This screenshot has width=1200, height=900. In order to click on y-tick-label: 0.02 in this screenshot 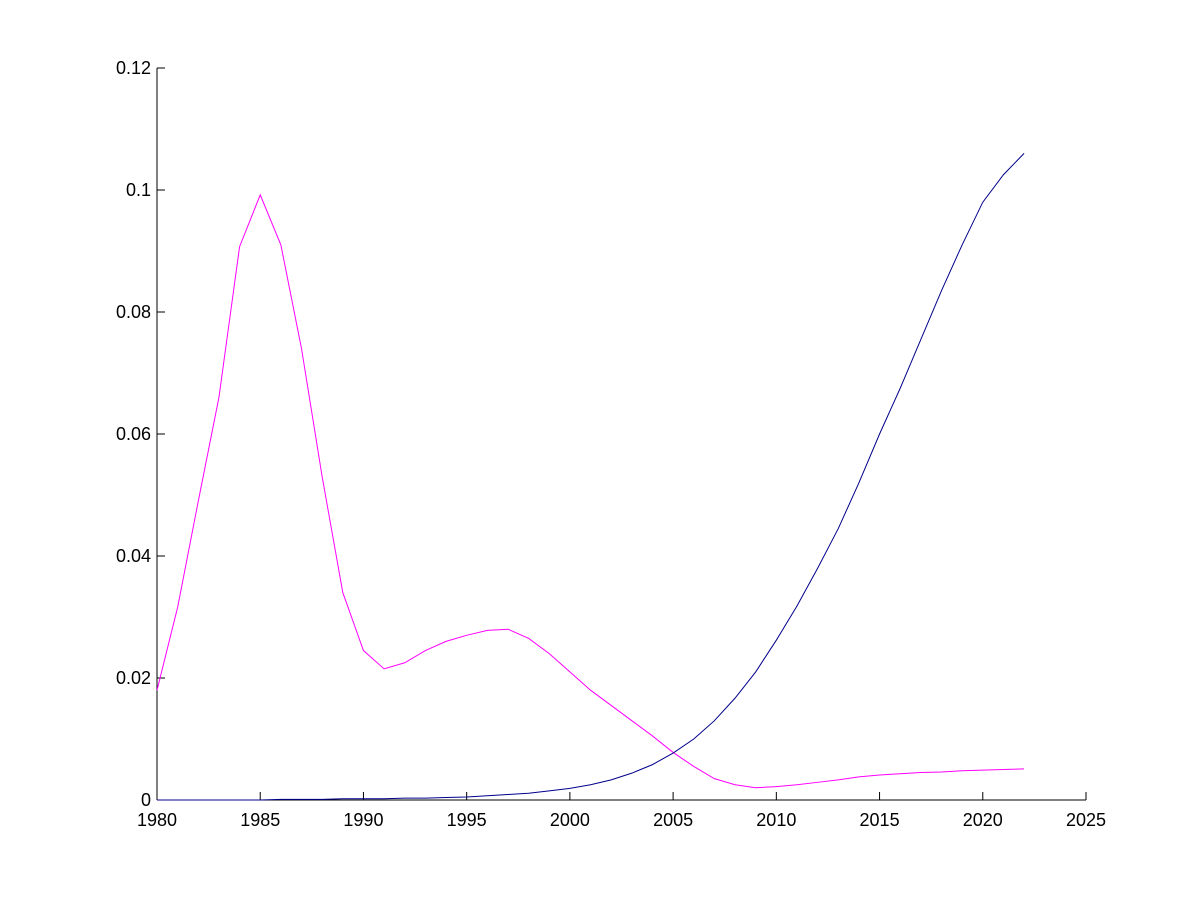, I will do `click(133, 678)`.